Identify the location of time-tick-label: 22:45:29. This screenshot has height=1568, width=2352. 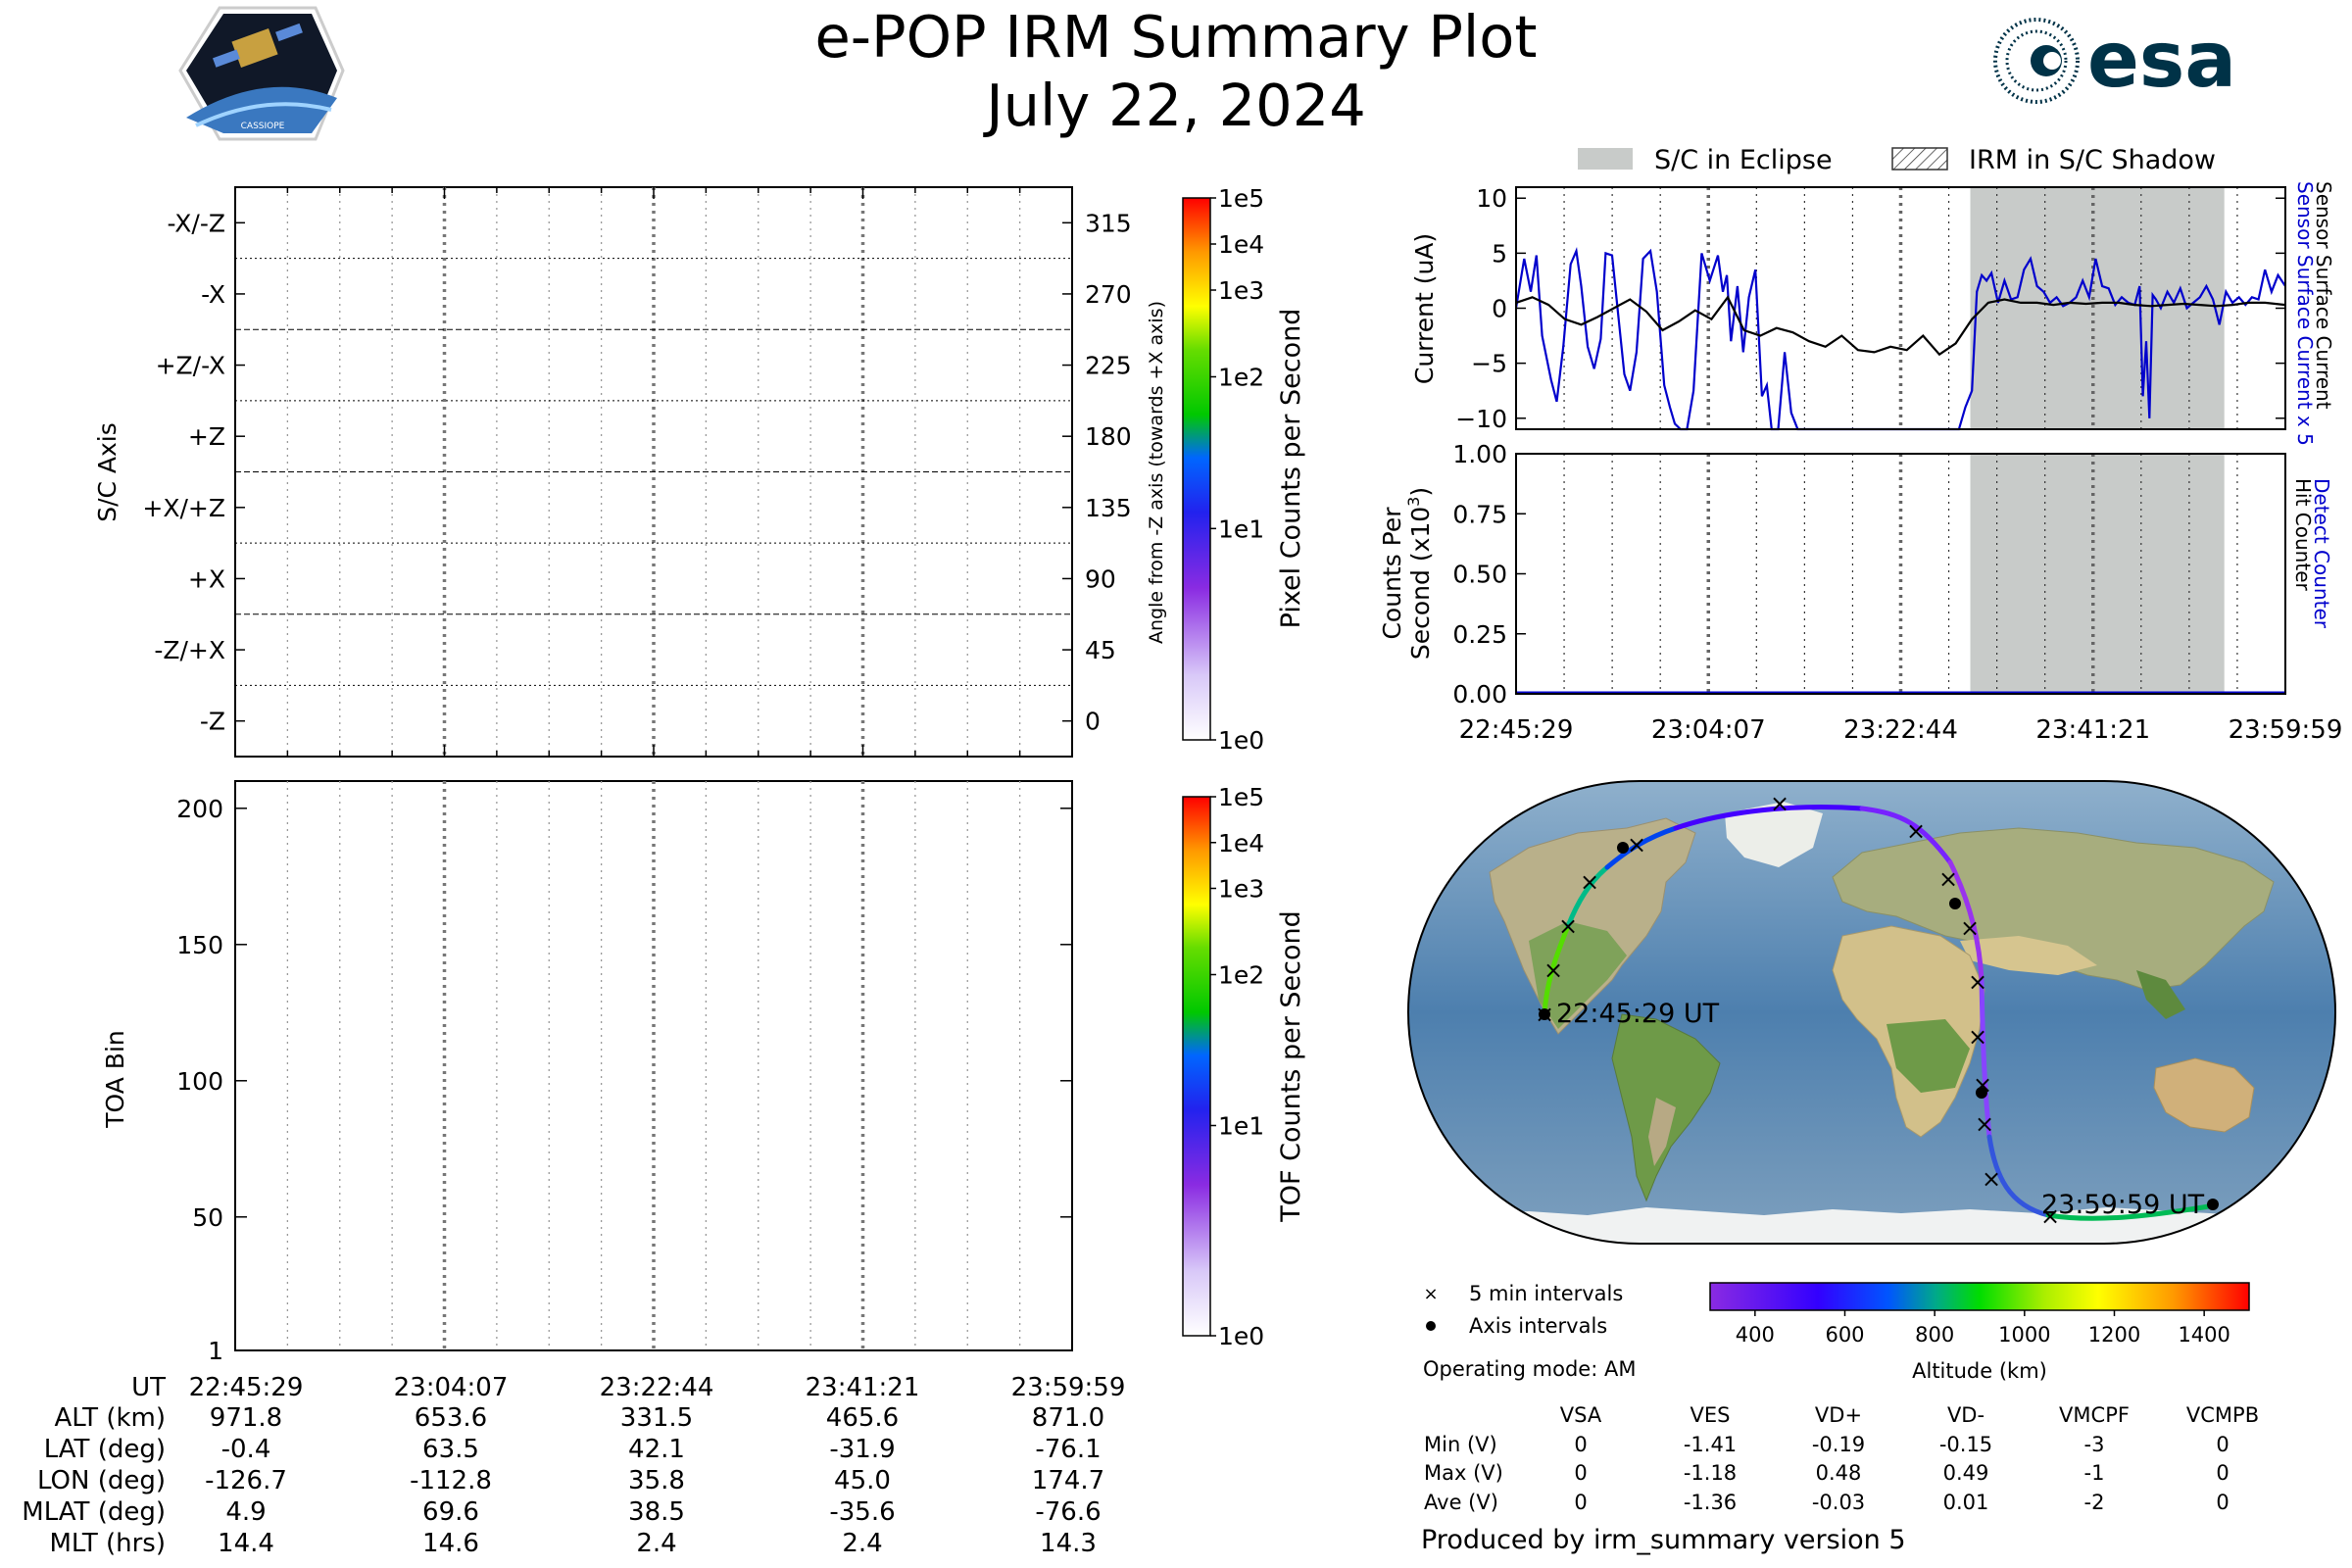
(1516, 730).